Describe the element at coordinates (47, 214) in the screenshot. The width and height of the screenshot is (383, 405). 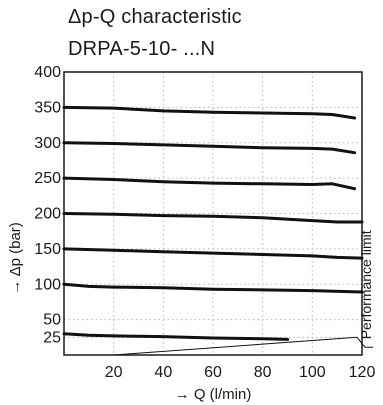
I see `y-tick-label: 200` at that location.